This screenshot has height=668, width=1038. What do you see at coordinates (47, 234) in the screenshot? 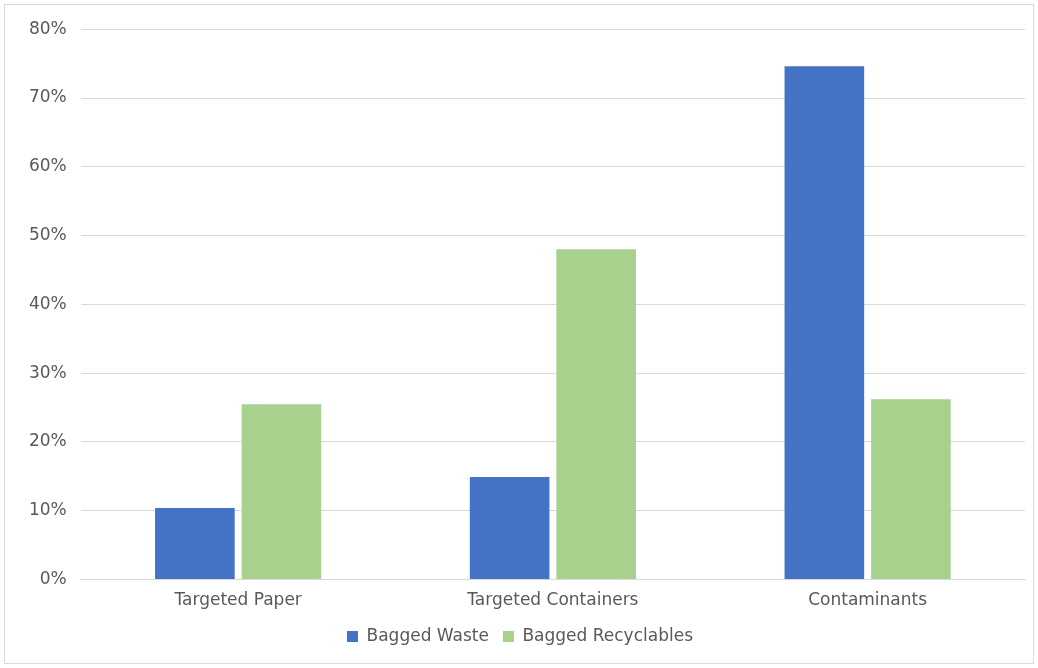
I see `y-tick-label: 50%` at bounding box center [47, 234].